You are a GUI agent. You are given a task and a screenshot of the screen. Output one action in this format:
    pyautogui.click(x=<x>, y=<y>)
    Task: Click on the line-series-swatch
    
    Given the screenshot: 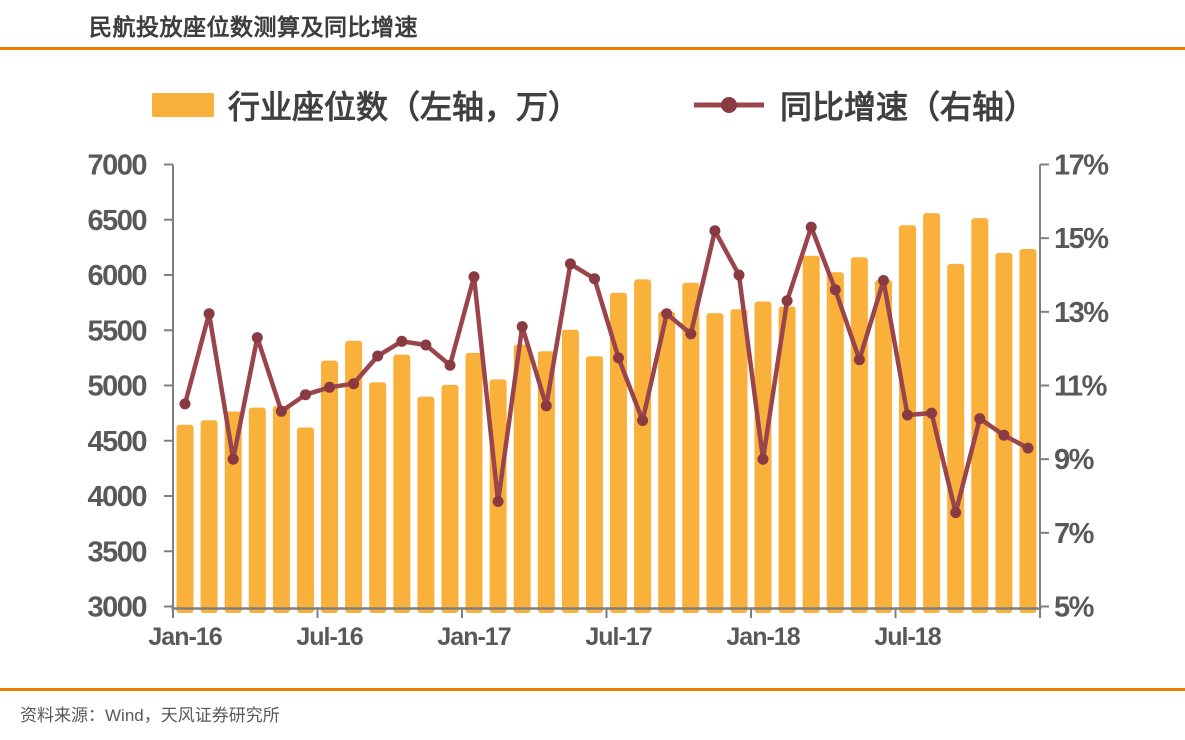 What is the action you would take?
    pyautogui.click(x=728, y=105)
    